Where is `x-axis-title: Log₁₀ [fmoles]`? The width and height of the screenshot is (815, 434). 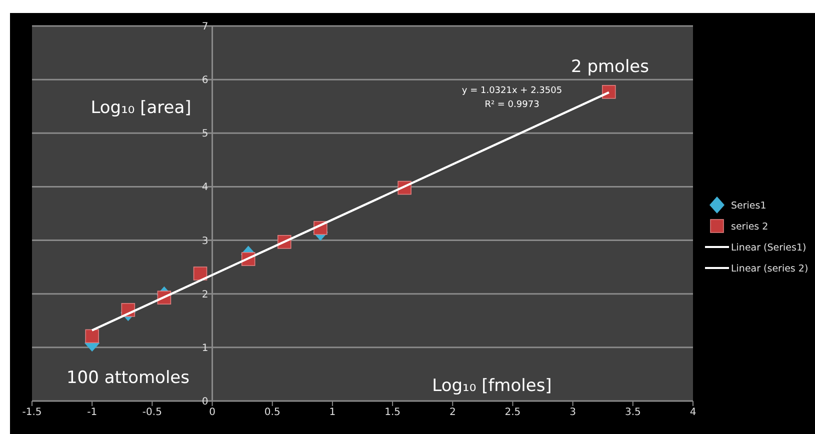
x-axis-title: Log₁₀ [fmoles] is located at coordinates (492, 386).